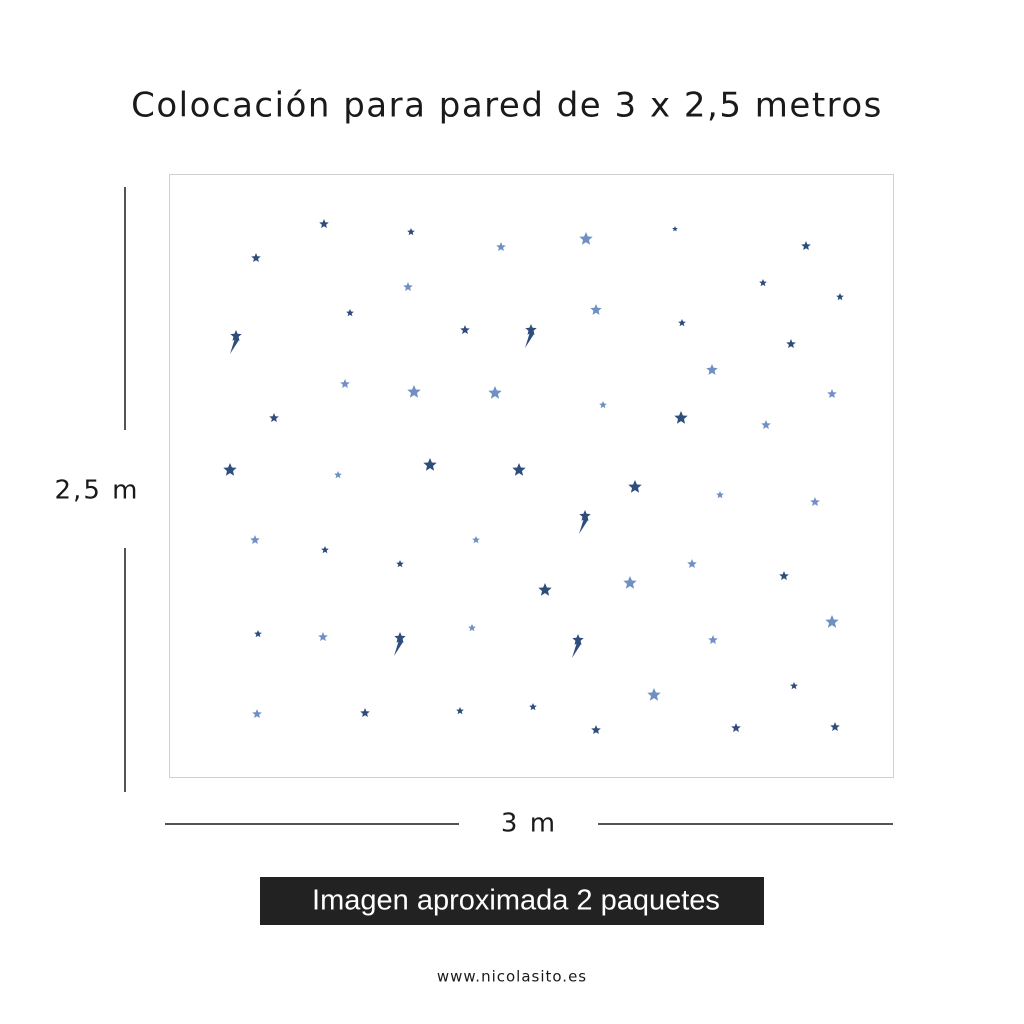 The height and width of the screenshot is (1024, 1024). I want to click on banner: Imagen aproximada 2 paquetes, so click(516, 901).